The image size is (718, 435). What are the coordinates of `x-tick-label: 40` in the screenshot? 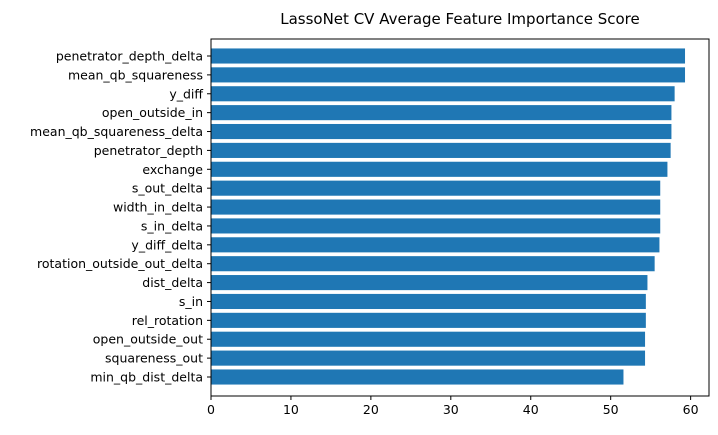 It's located at (531, 409).